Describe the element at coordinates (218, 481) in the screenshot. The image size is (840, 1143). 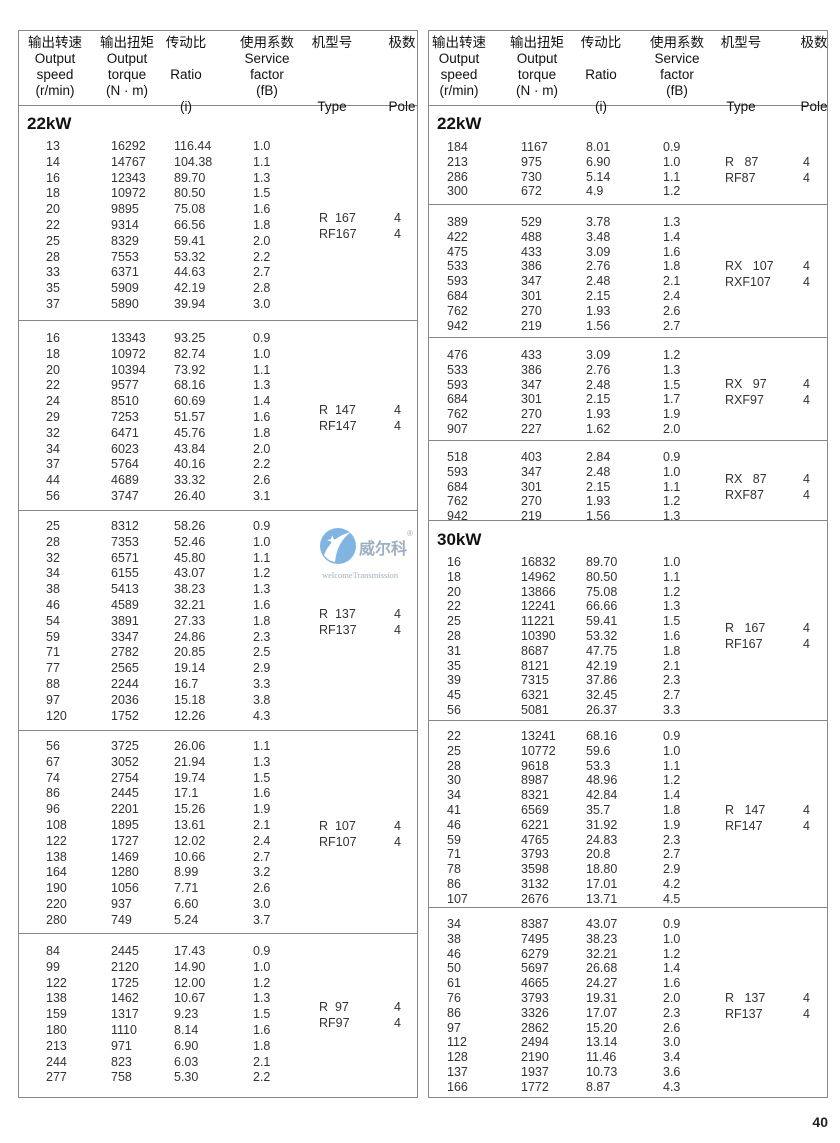
I see `table-row: 44 4689 33.32 2.6` at that location.